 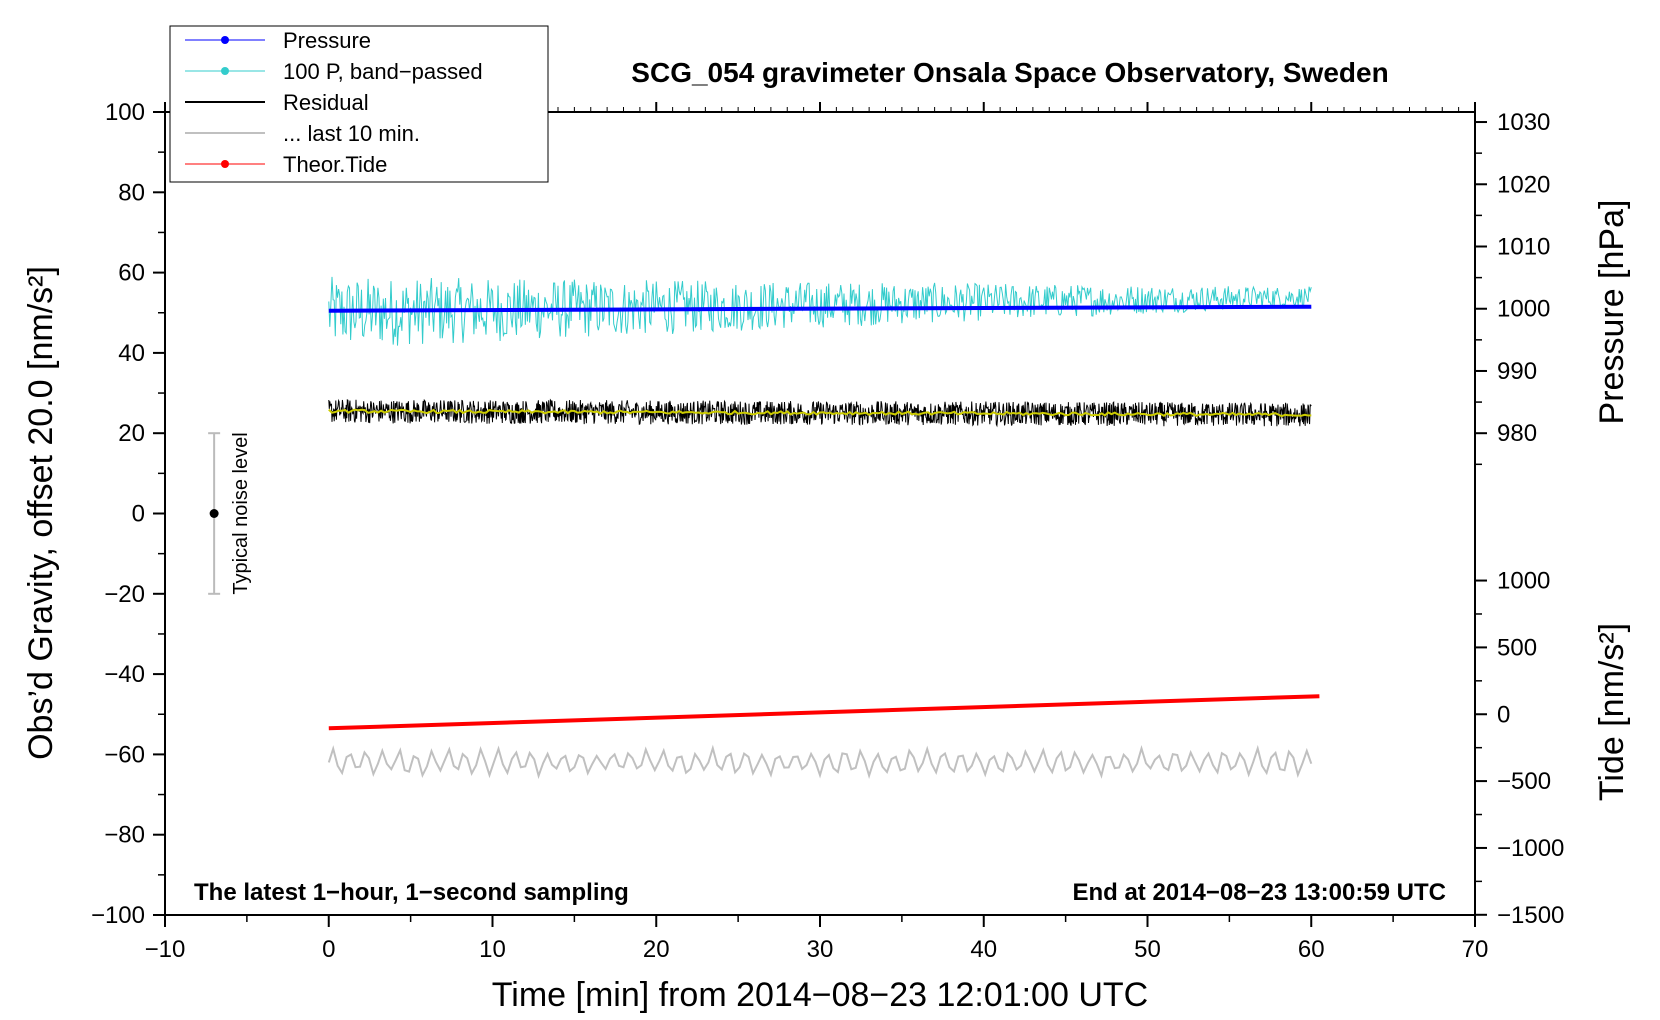 What do you see at coordinates (1530, 915) in the screenshot?
I see `tide-tick-label: −1500` at bounding box center [1530, 915].